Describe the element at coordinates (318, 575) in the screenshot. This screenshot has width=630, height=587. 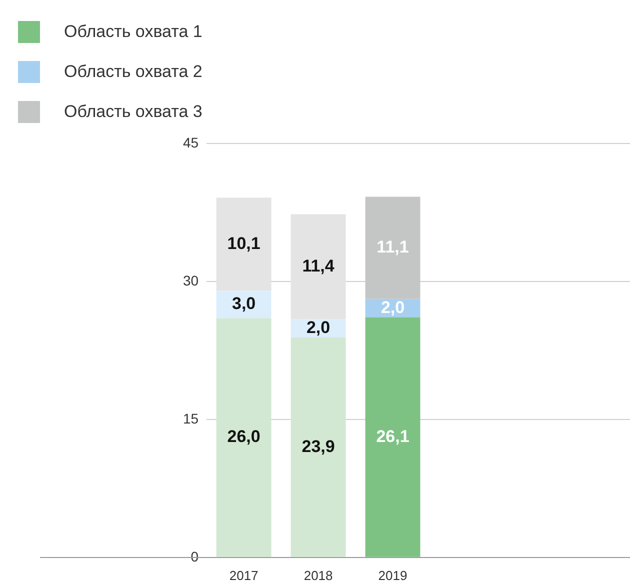
I see `x-tick-label: 2018` at that location.